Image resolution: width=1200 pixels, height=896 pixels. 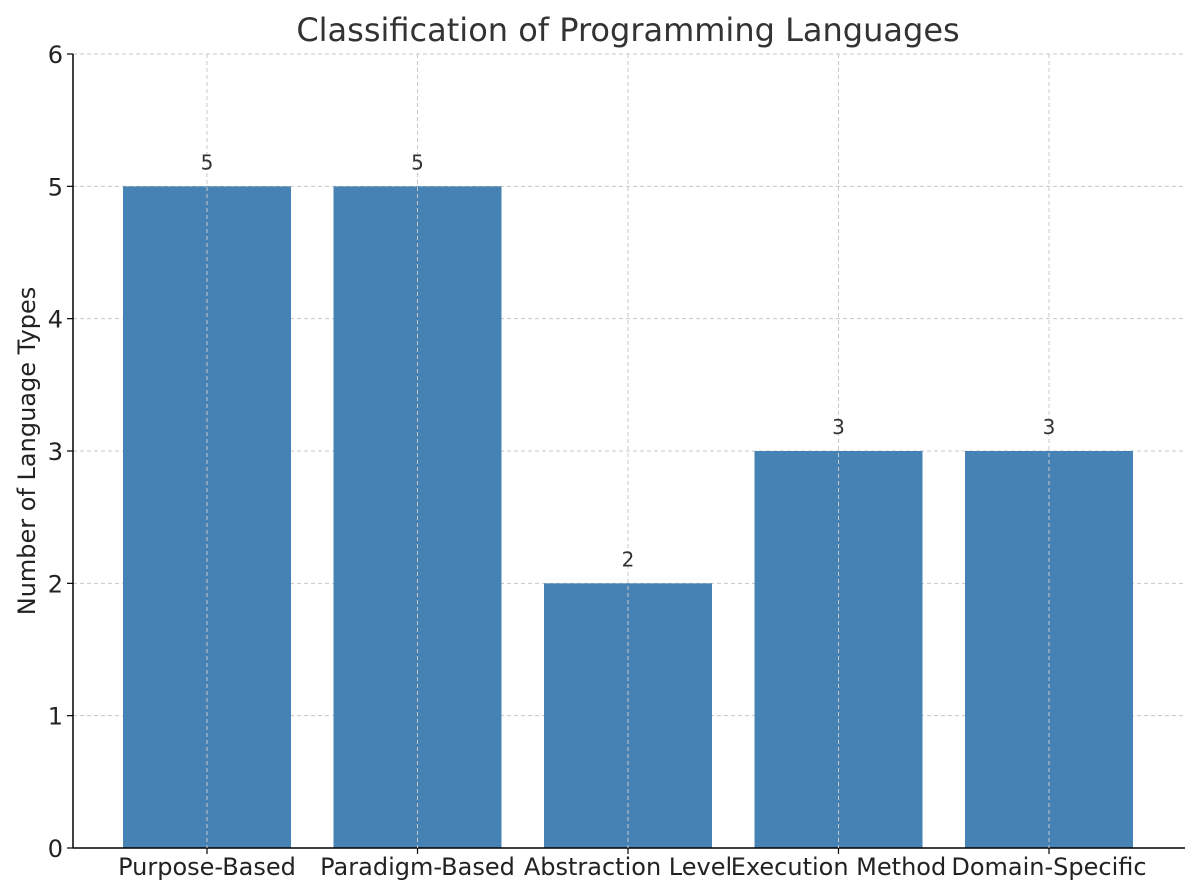 I want to click on x-tick-label-1: Paradigm-Based, so click(x=417, y=867).